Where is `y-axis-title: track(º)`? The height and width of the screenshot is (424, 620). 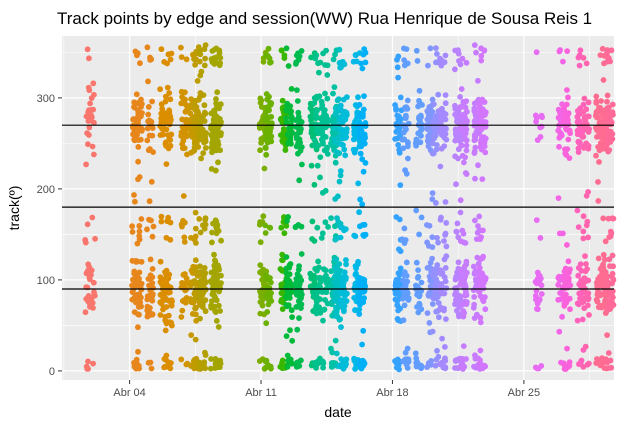 y-axis-title: track(º) is located at coordinates (14, 208).